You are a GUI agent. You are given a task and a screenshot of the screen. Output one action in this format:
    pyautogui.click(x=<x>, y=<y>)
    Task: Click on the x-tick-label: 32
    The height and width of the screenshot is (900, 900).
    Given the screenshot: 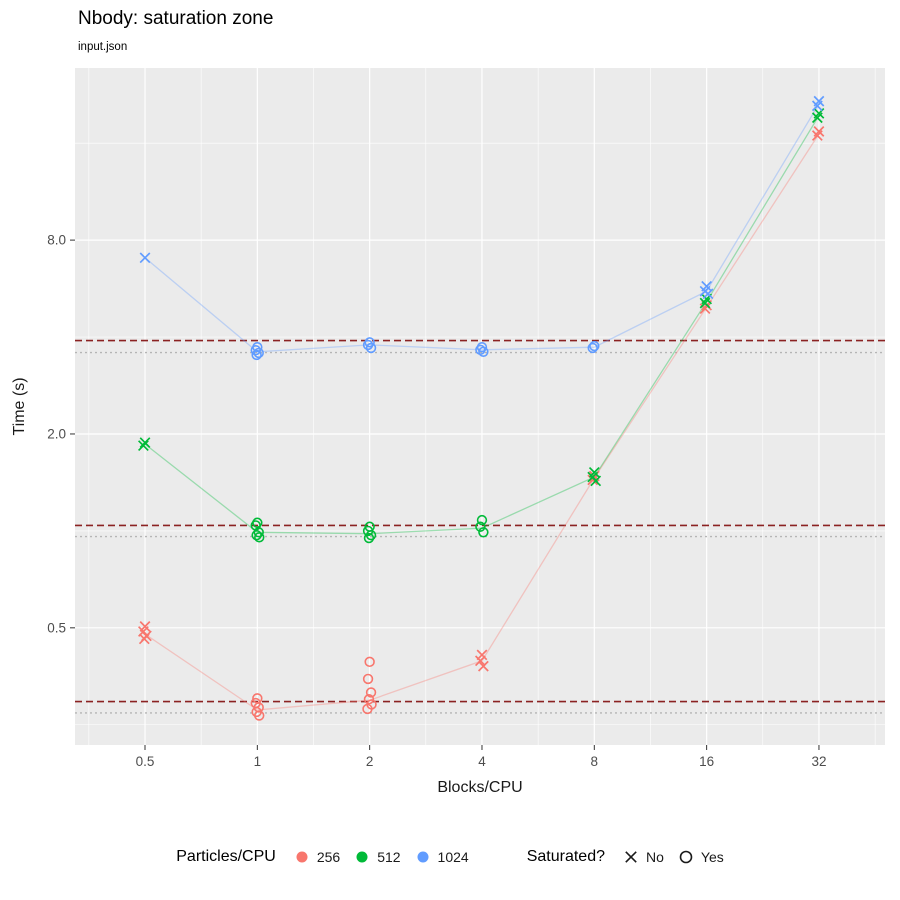 What is the action you would take?
    pyautogui.click(x=818, y=761)
    